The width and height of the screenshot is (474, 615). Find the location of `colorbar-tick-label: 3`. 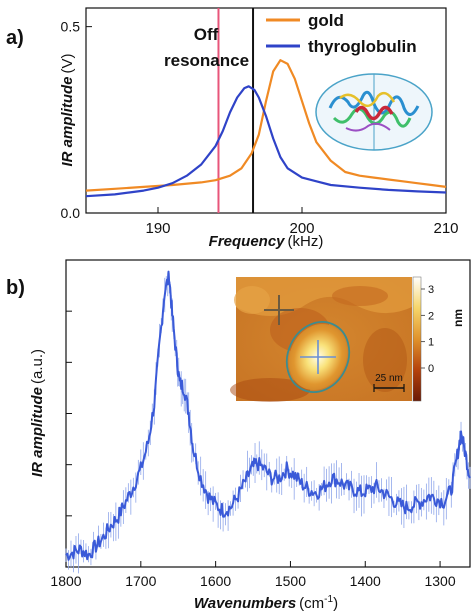

colorbar-tick-label: 3 is located at coordinates (431, 290).